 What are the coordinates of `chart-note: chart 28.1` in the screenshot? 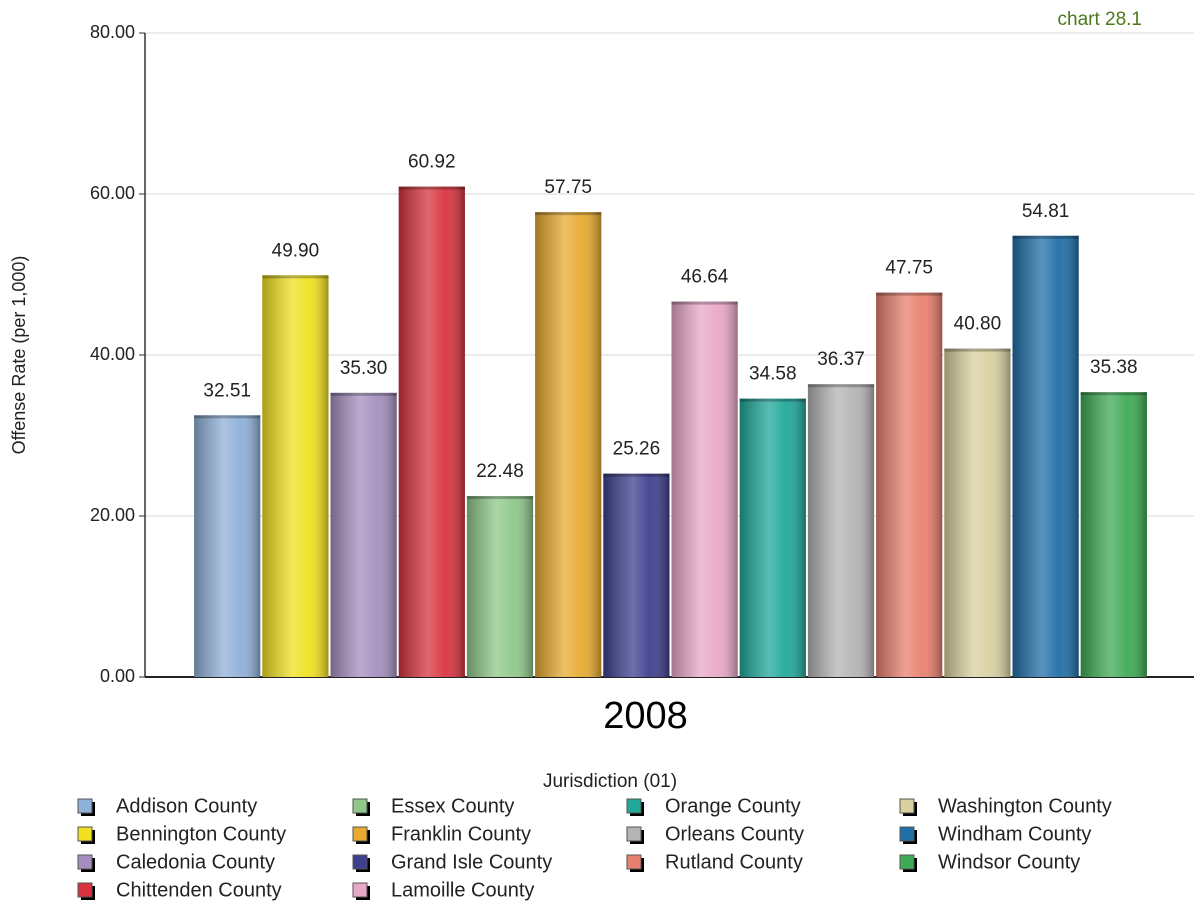 It's located at (1100, 19).